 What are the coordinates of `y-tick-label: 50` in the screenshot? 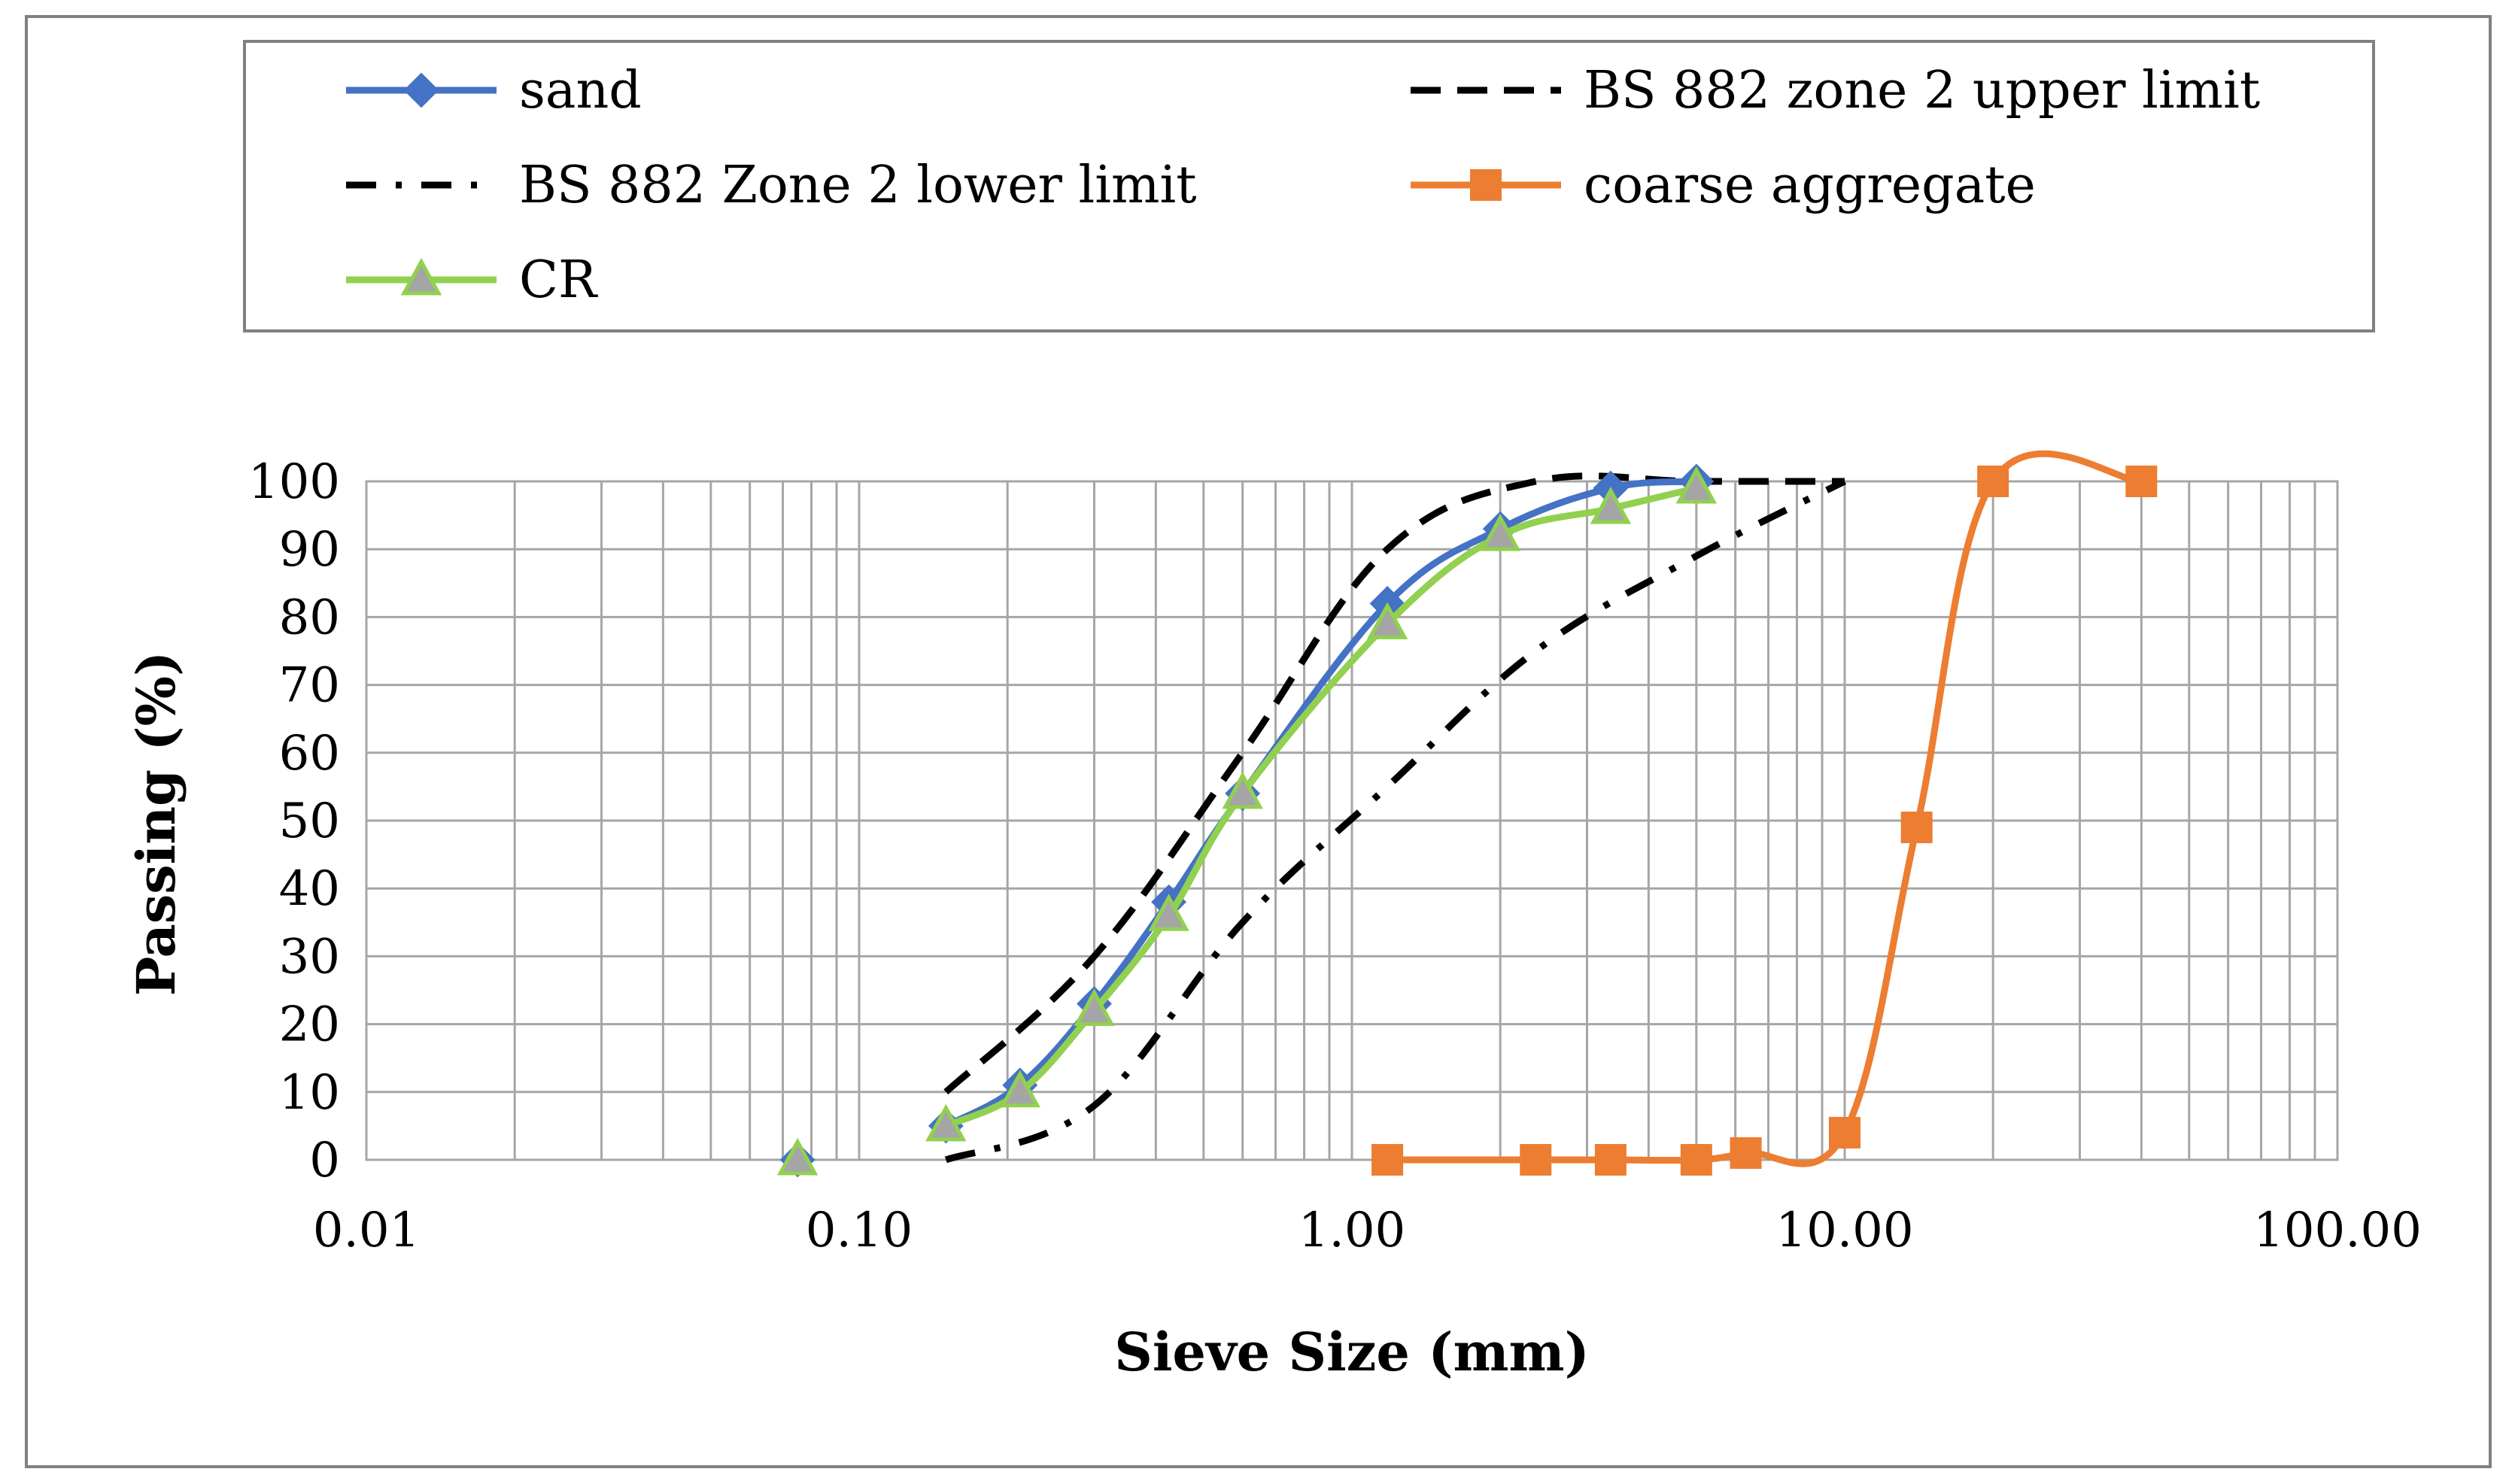 It's located at (309, 821).